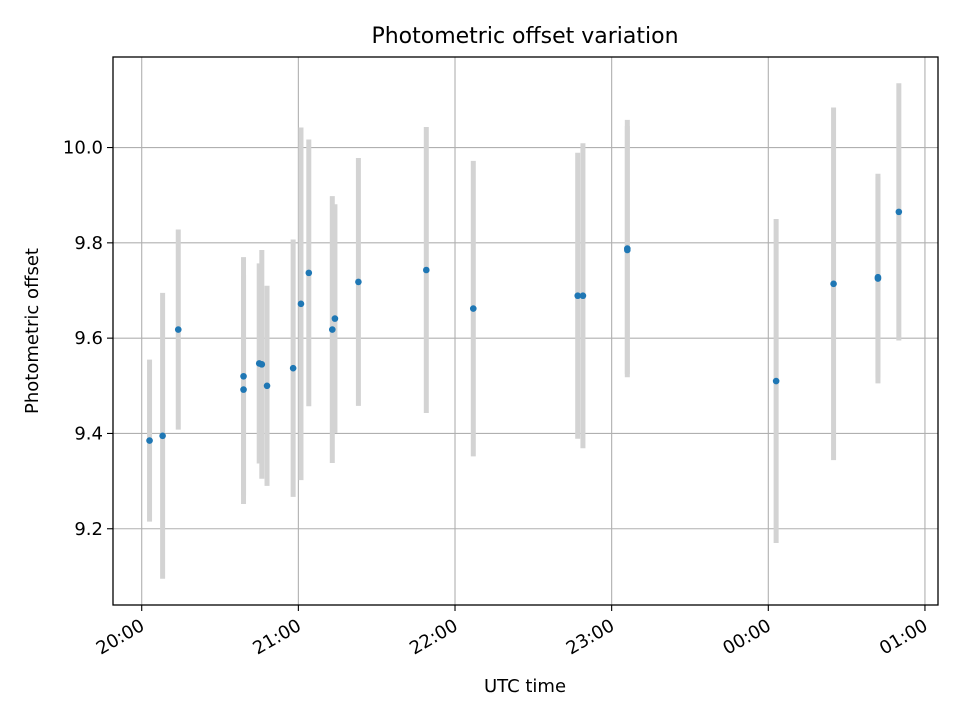 This screenshot has width=960, height=720. What do you see at coordinates (524, 36) in the screenshot?
I see `chart-title: Photometric offset variation` at bounding box center [524, 36].